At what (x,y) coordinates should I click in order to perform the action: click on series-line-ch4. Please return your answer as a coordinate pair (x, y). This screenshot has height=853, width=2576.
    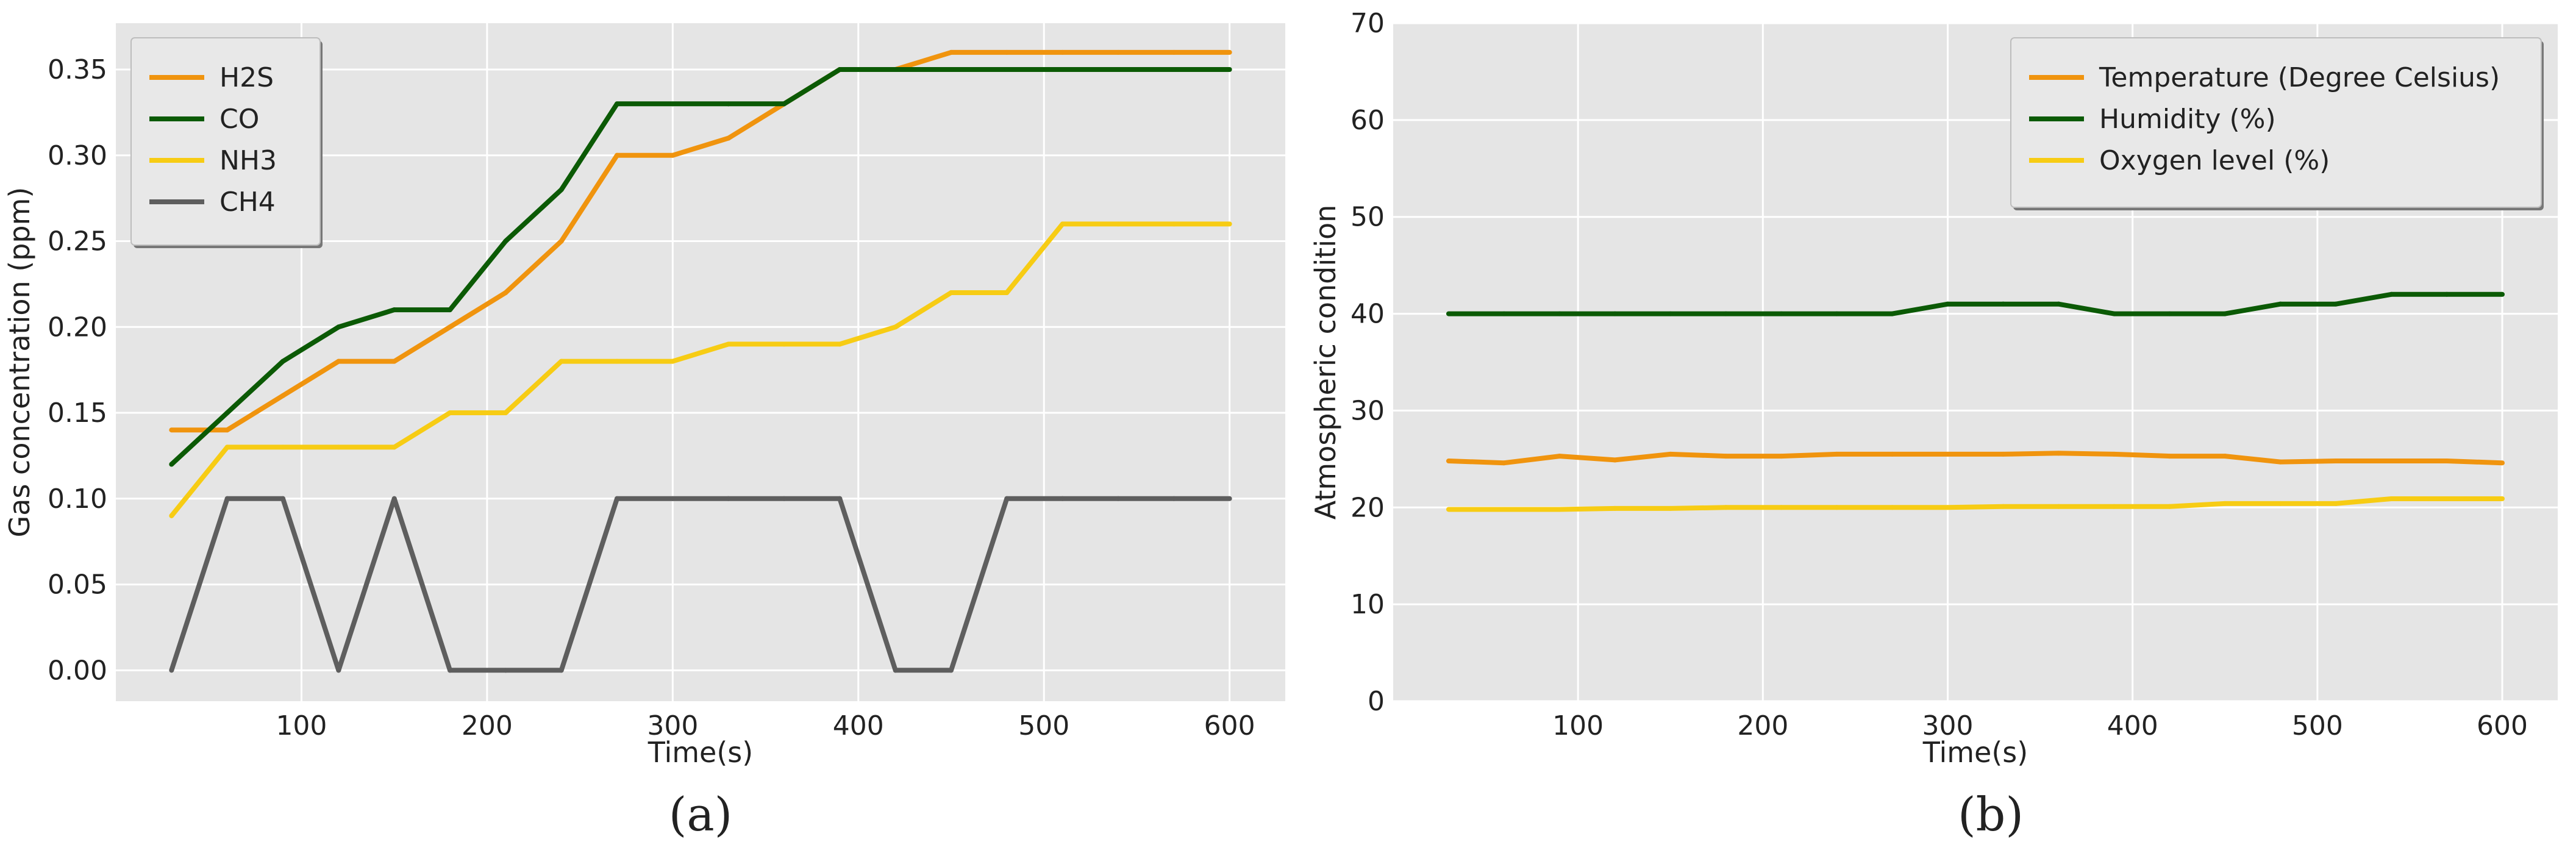
    Looking at the image, I should click on (699, 584).